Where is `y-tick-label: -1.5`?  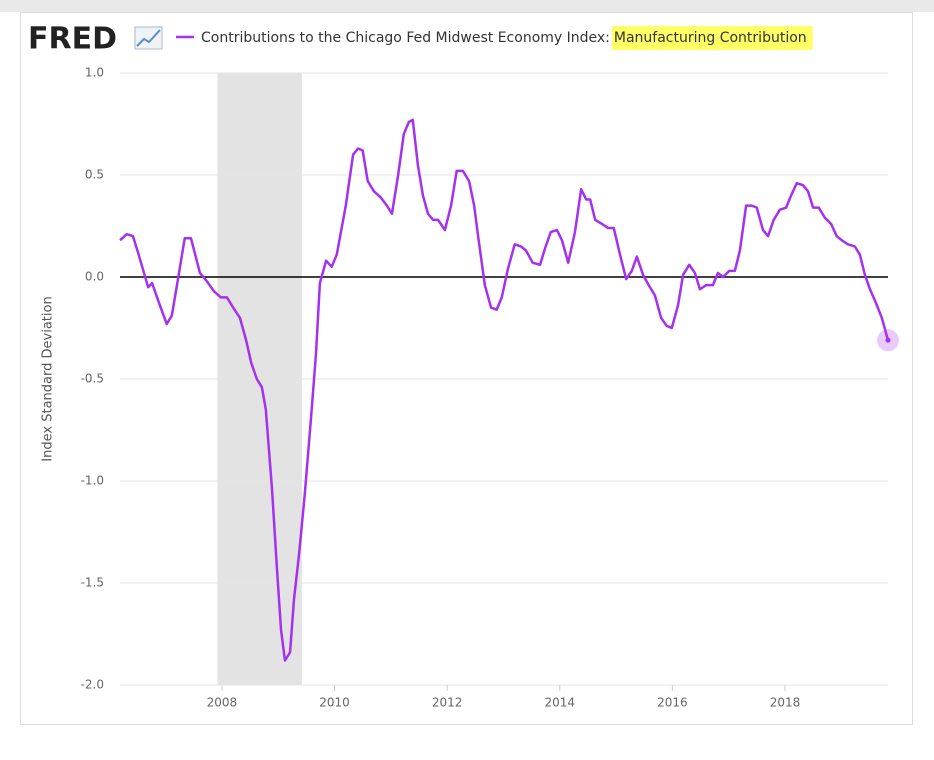 y-tick-label: -1.5 is located at coordinates (92, 583).